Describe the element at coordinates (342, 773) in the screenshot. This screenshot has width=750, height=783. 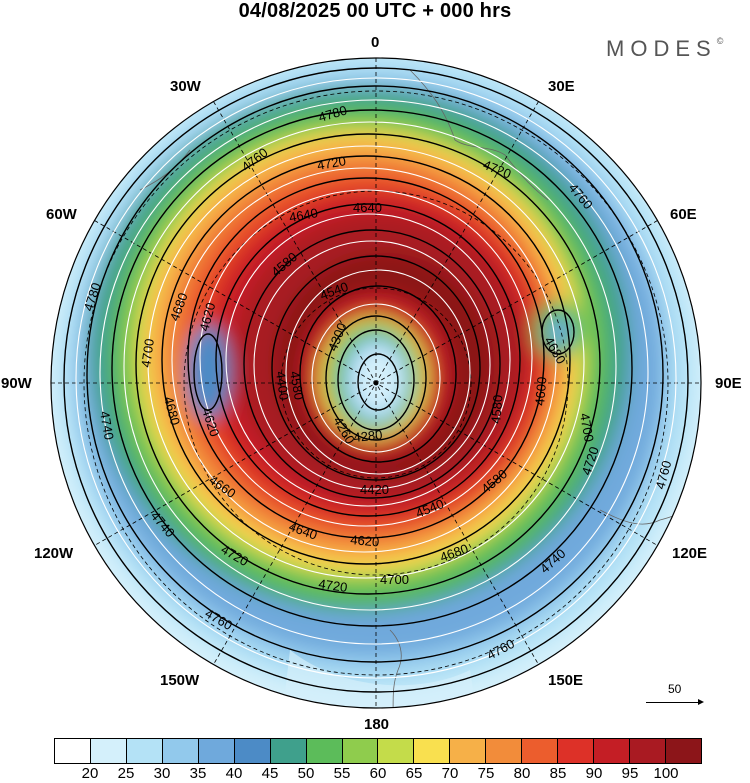
I see `colorbar-label: 55` at that location.